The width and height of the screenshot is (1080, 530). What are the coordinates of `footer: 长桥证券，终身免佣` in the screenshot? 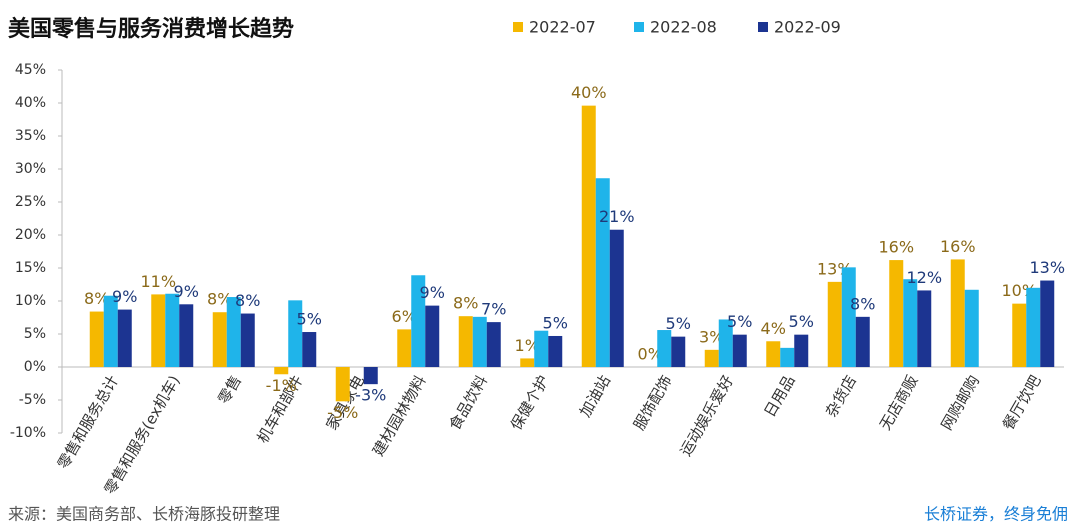 It's located at (996, 514).